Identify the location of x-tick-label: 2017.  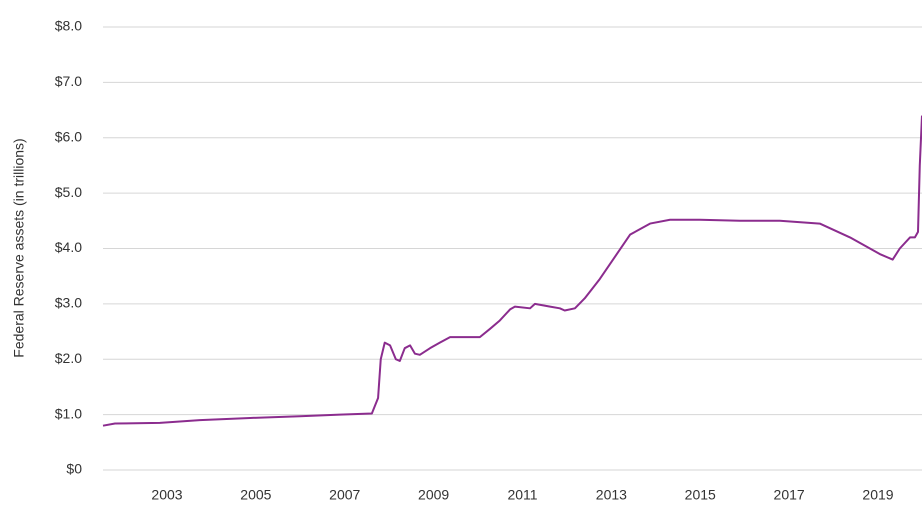
(789, 495).